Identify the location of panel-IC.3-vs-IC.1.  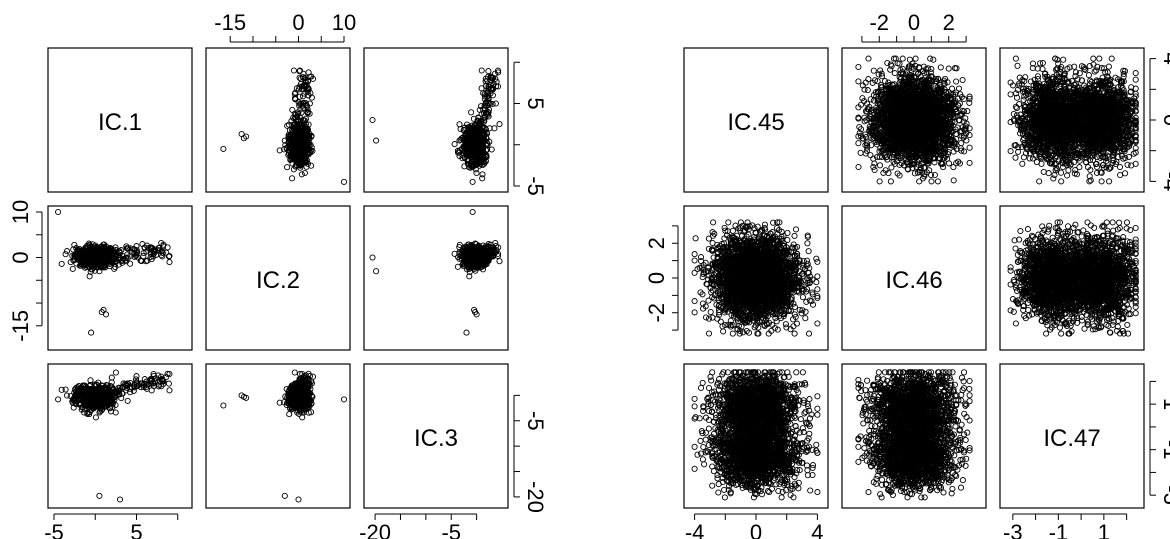
(120, 436).